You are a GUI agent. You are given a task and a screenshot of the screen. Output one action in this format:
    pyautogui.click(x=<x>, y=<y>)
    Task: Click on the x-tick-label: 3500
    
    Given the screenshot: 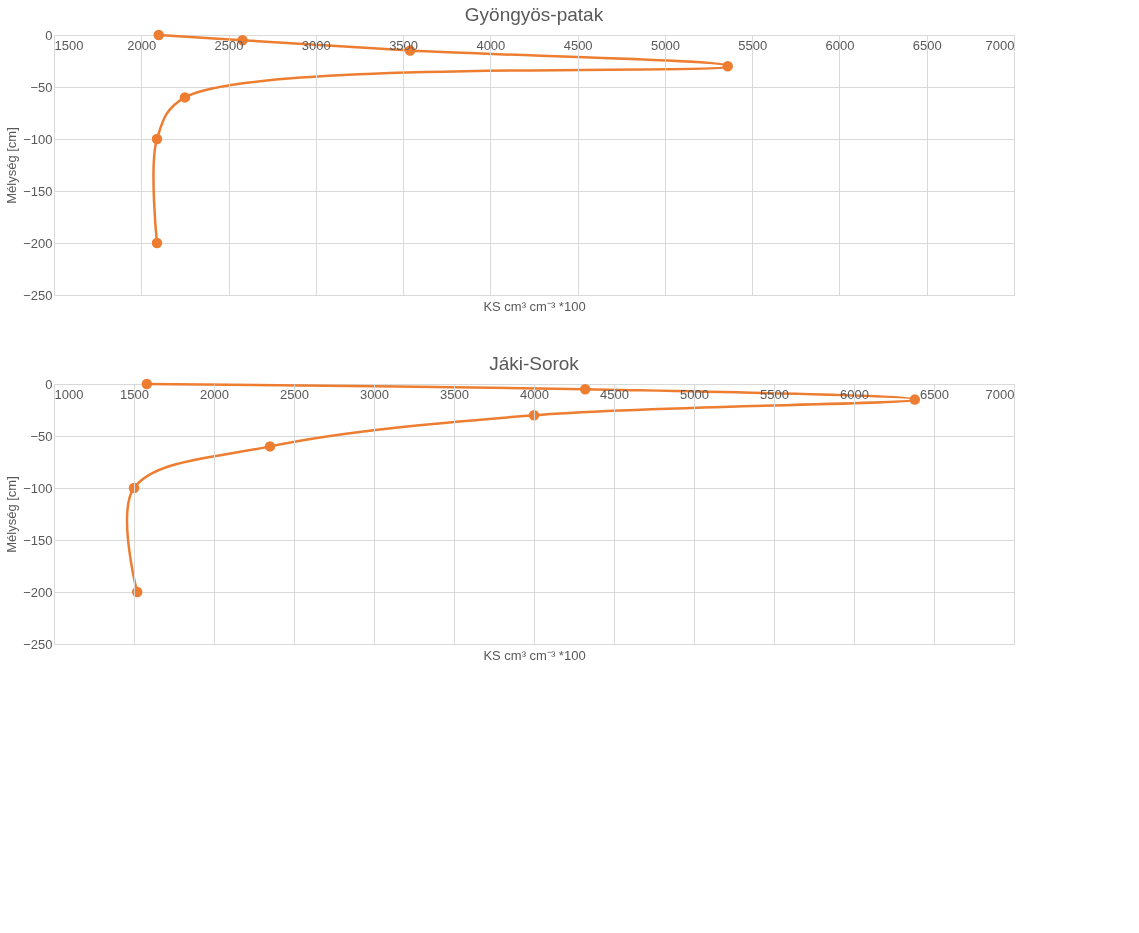 What is the action you would take?
    pyautogui.click(x=454, y=394)
    